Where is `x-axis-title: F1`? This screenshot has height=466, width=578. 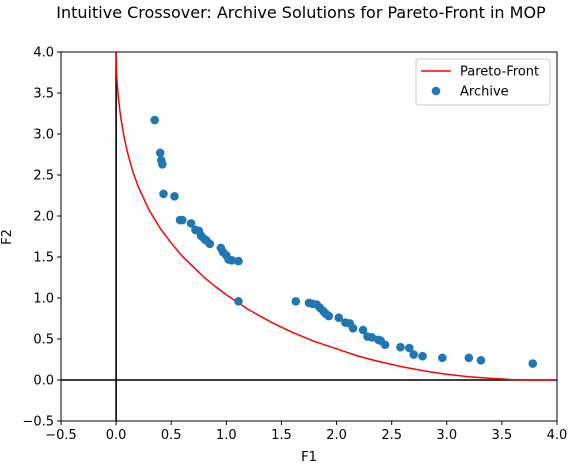 x-axis-title: F1 is located at coordinates (309, 457).